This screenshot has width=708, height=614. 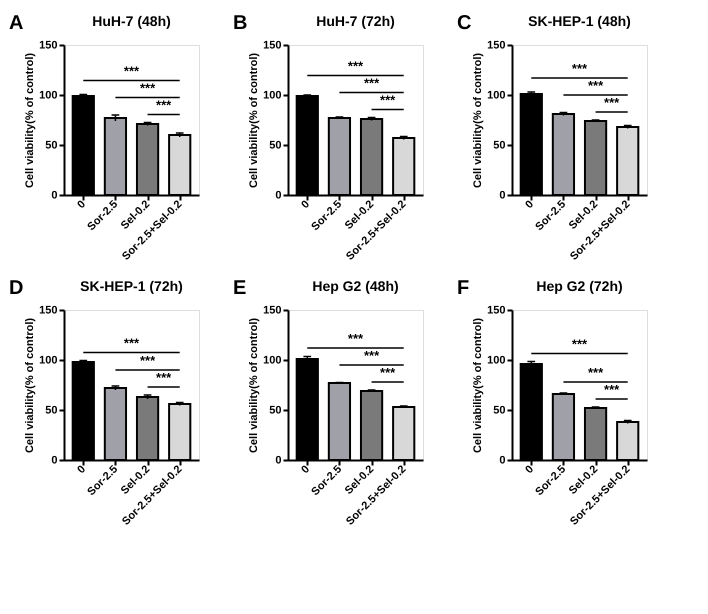 I want to click on chart-title: Hep G2 (48h), so click(x=355, y=286).